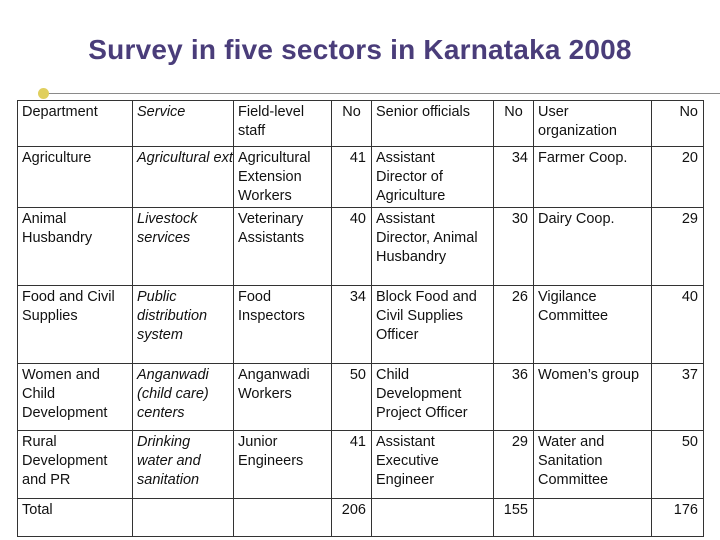 This screenshot has height=540, width=720. Describe the element at coordinates (513, 464) in the screenshot. I see `senior-no-cell: 29` at that location.